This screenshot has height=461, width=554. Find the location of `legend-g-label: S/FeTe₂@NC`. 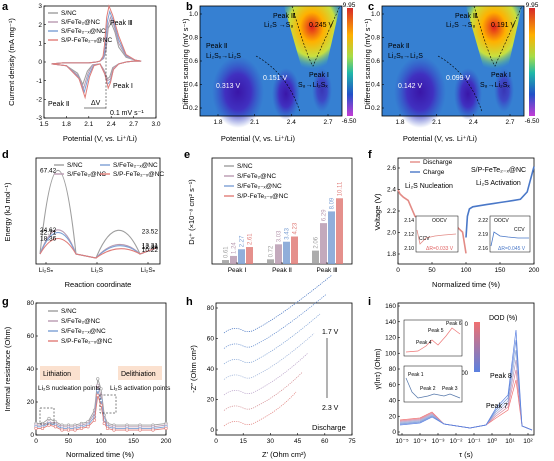

legend-g-label: S/FeTe₂@NC is located at coordinates (80, 321).